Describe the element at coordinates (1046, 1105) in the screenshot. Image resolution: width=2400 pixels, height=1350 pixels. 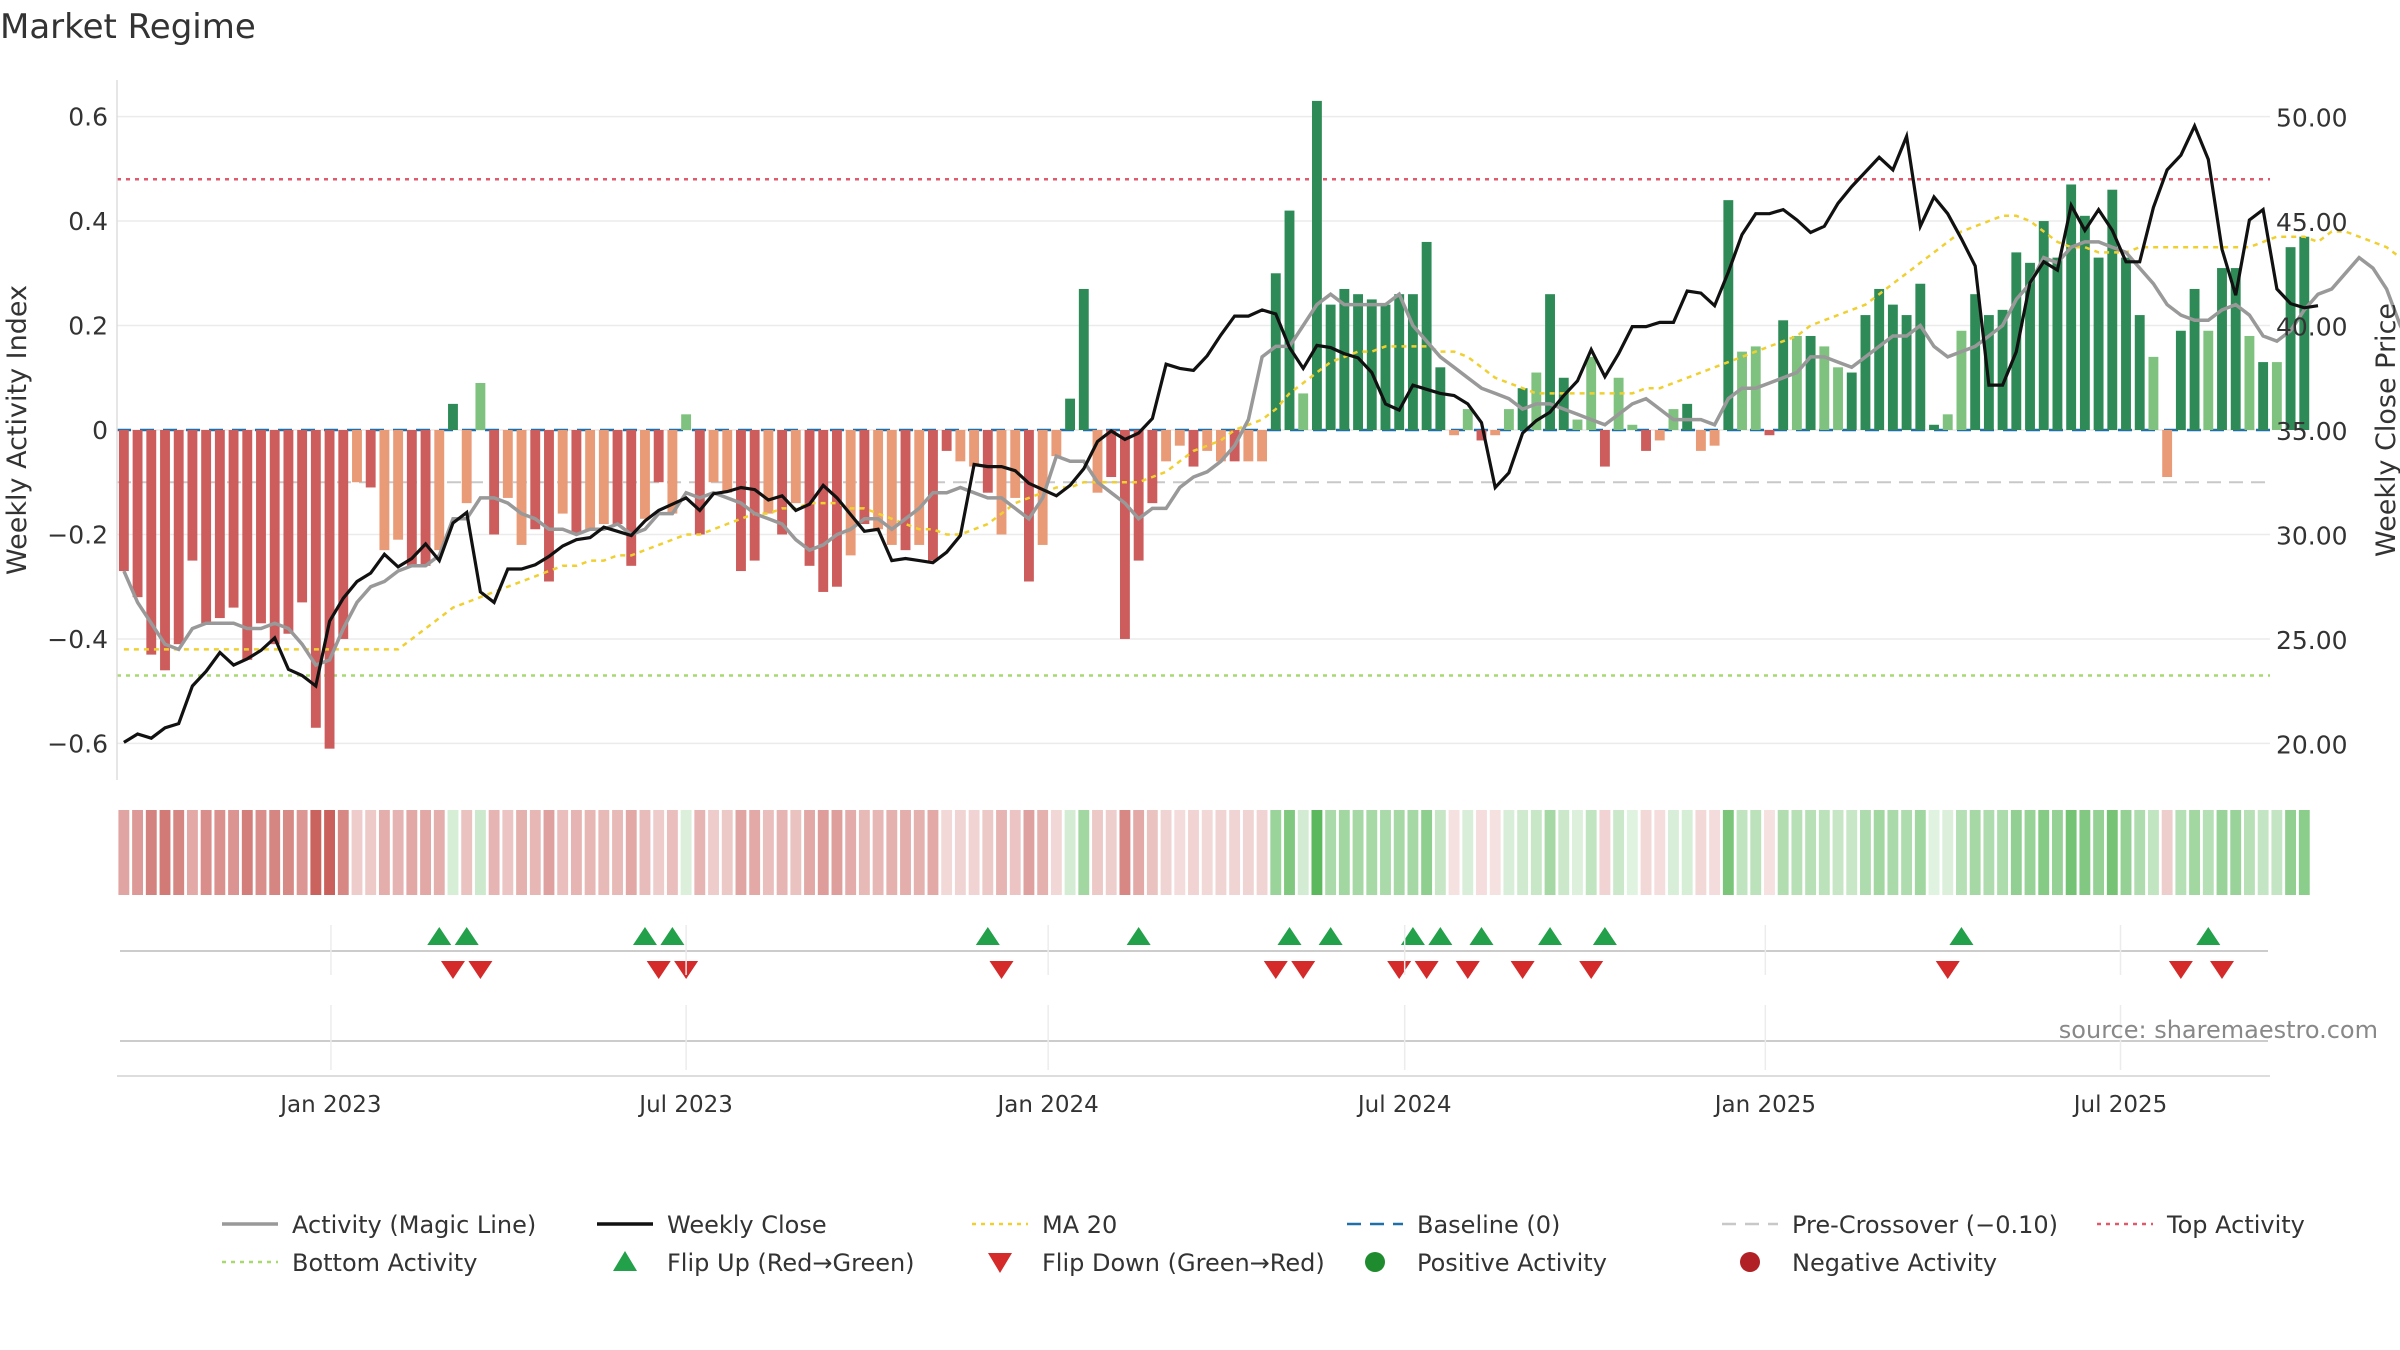
I see `x-tick-label: Jan 2024` at that location.